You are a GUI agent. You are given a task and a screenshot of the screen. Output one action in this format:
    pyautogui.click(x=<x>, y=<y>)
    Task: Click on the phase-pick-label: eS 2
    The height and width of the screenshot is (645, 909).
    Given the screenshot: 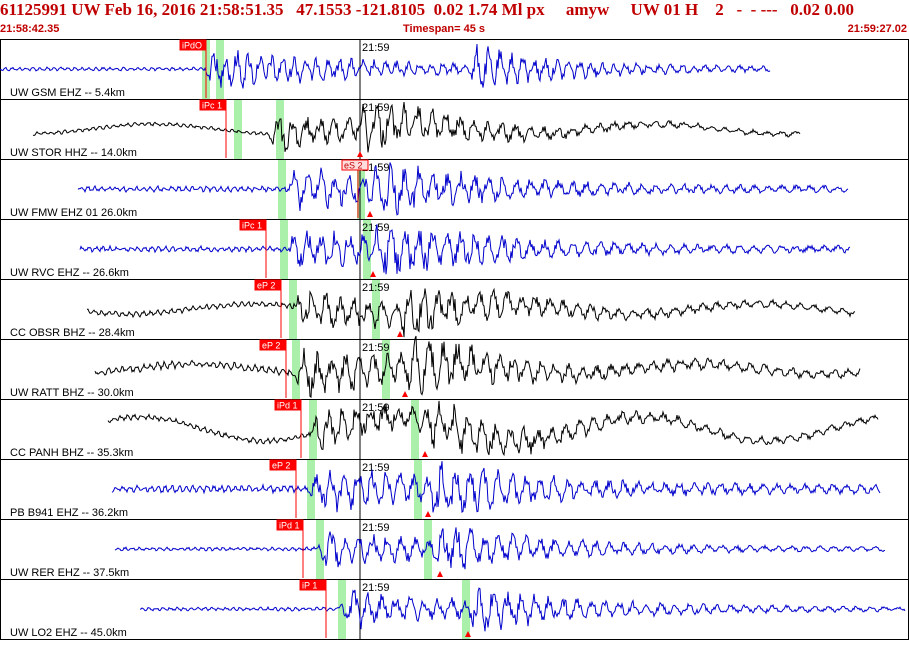 What is the action you would take?
    pyautogui.click(x=353, y=166)
    